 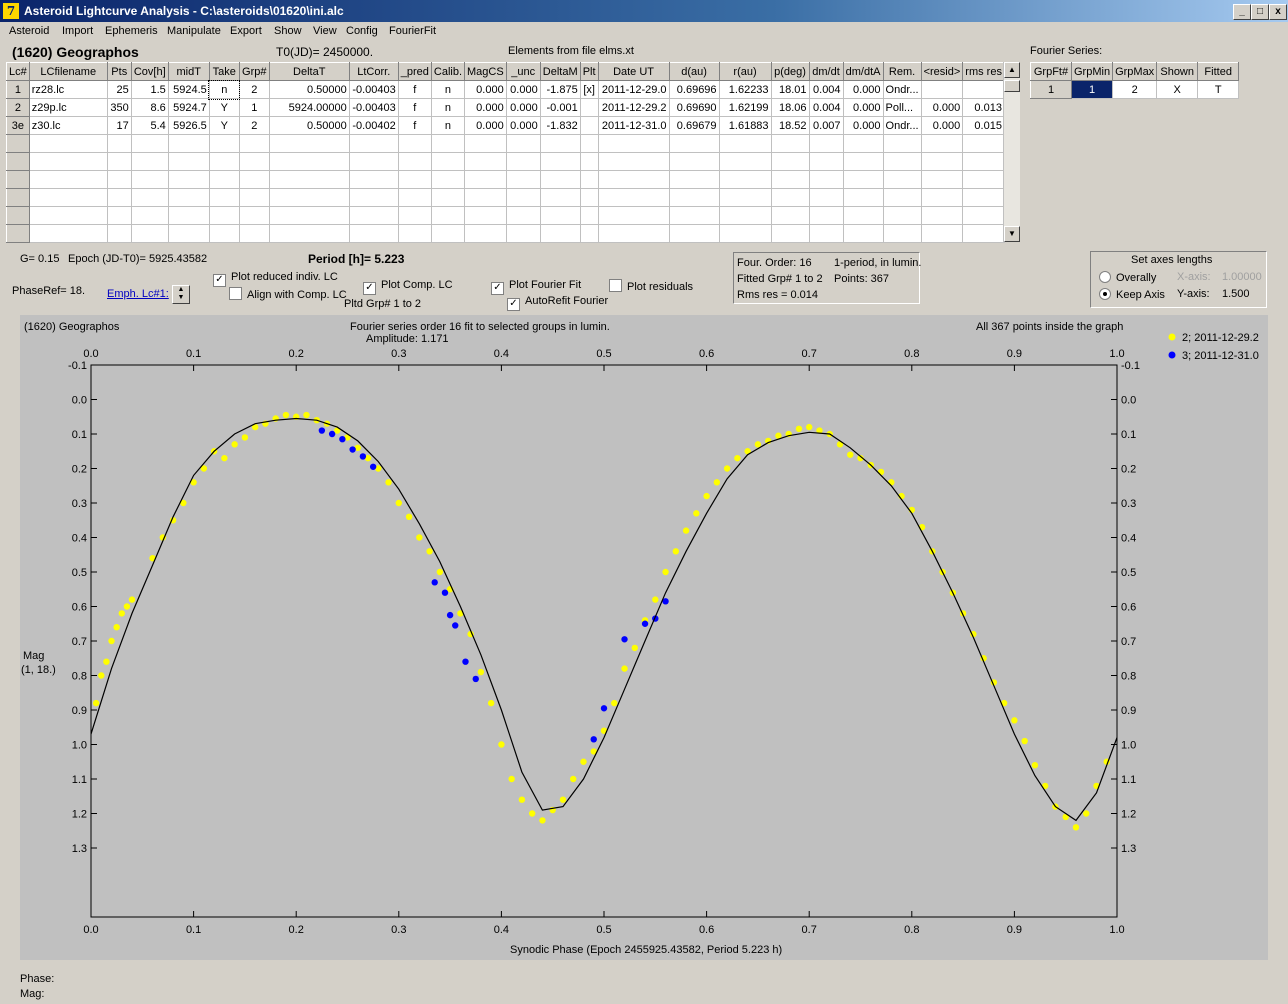 What do you see at coordinates (694, 125) in the screenshot?
I see `cell-dau: 0.69679` at bounding box center [694, 125].